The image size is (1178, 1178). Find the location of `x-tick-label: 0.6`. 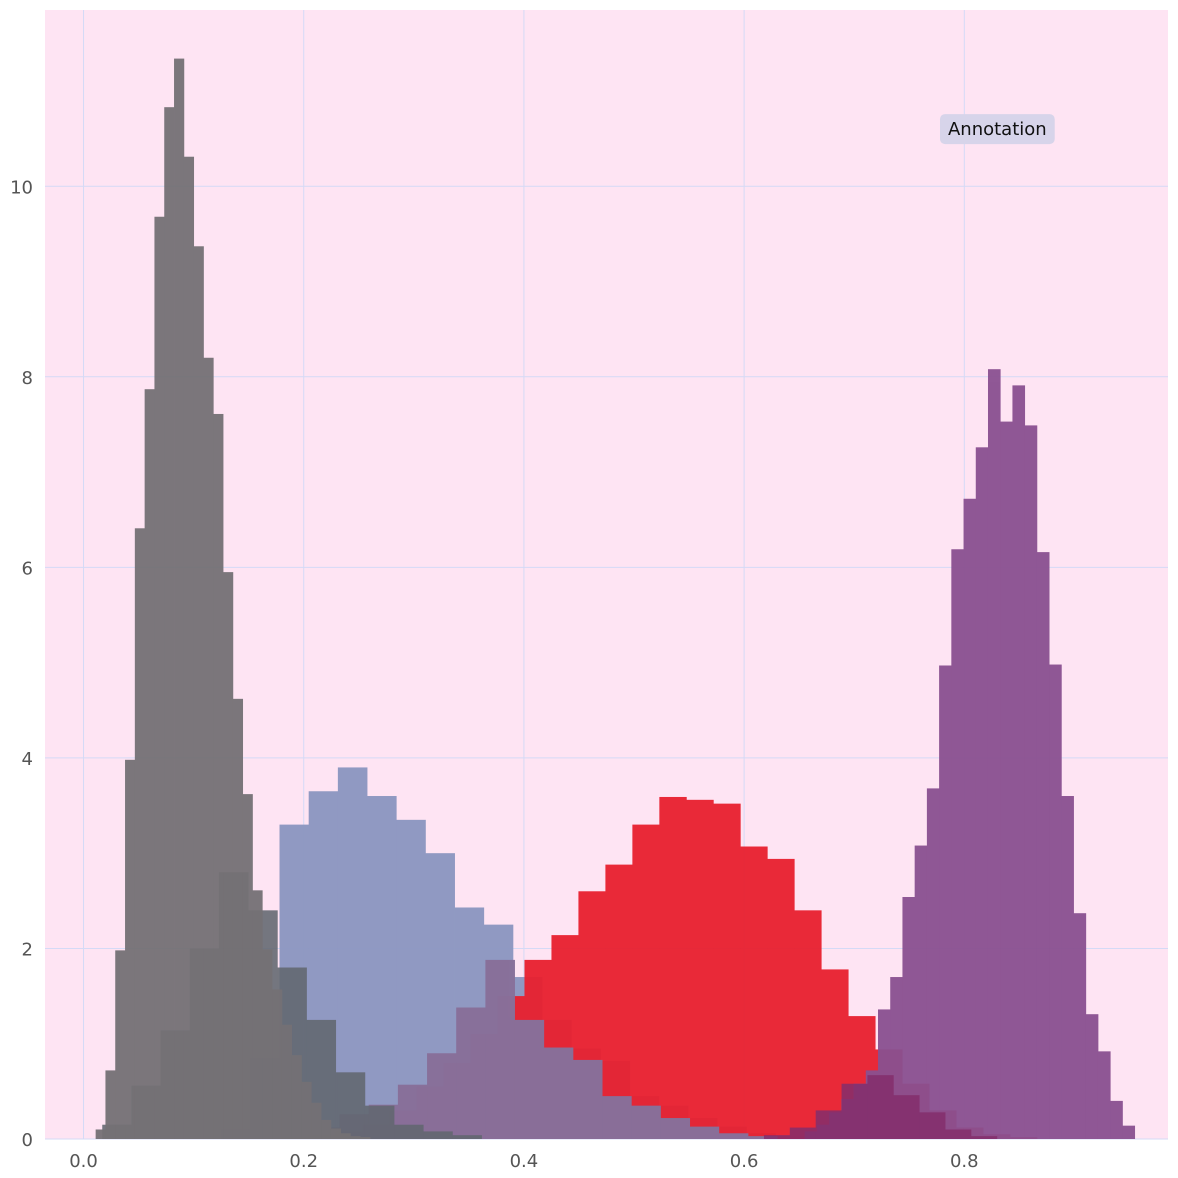

x-tick-label: 0.6 is located at coordinates (744, 1161).